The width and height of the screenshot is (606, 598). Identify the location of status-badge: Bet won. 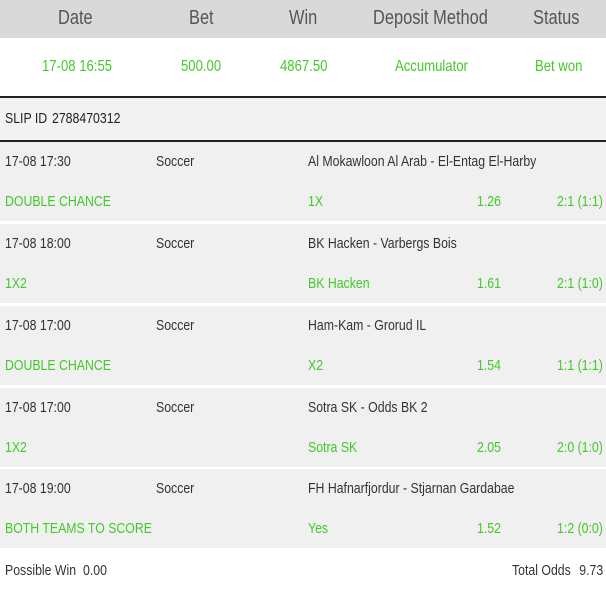
(559, 66).